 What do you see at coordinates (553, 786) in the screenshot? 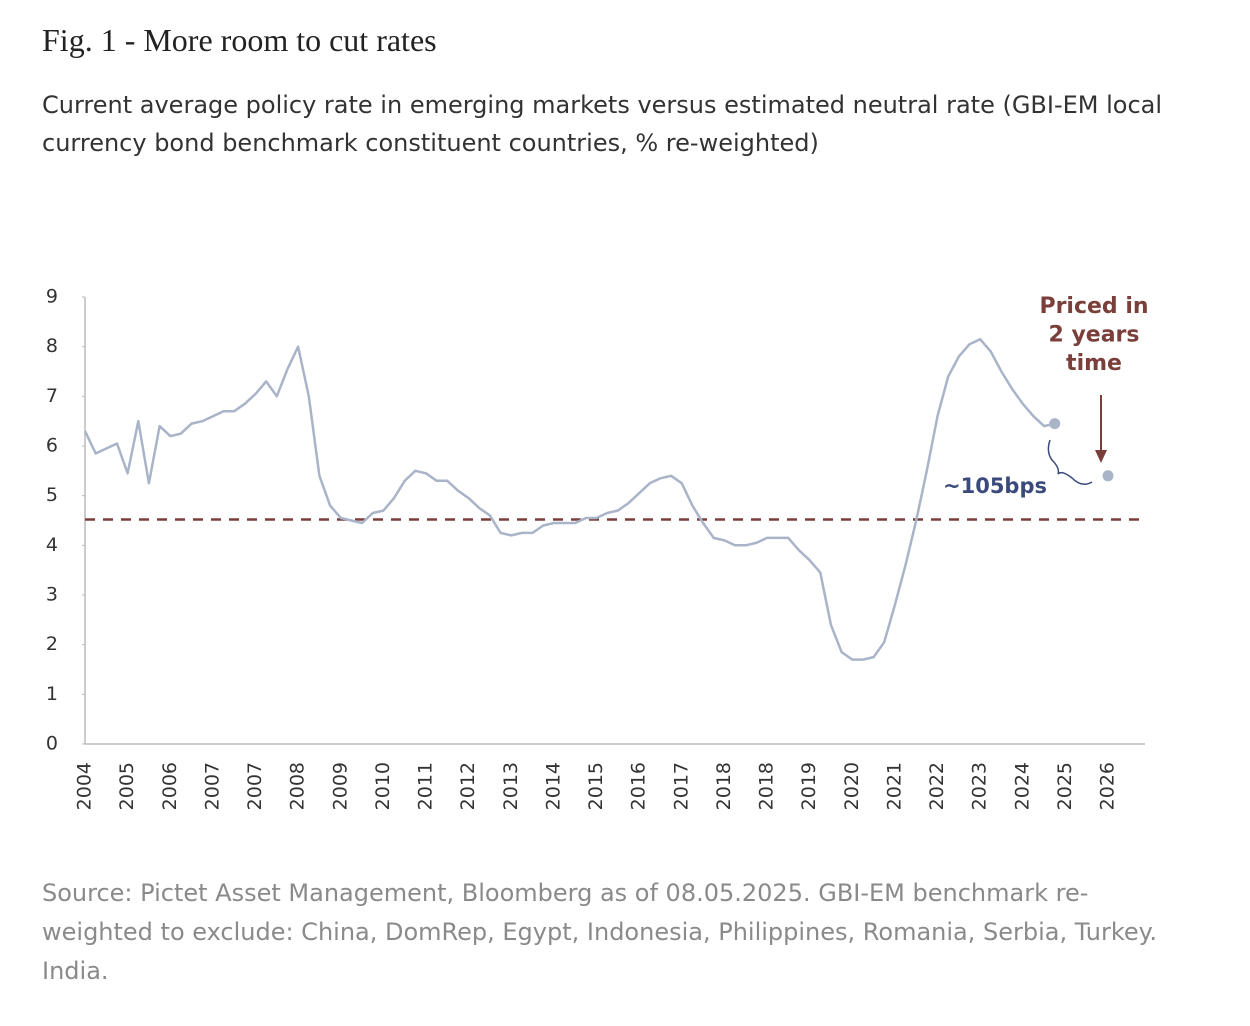
I see `x-tick-label: 2014` at bounding box center [553, 786].